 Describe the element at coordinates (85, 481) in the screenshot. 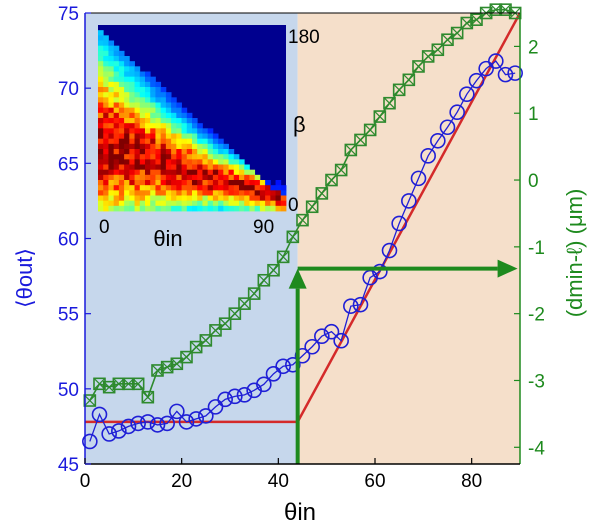

I see `x-tick-label: 0` at that location.